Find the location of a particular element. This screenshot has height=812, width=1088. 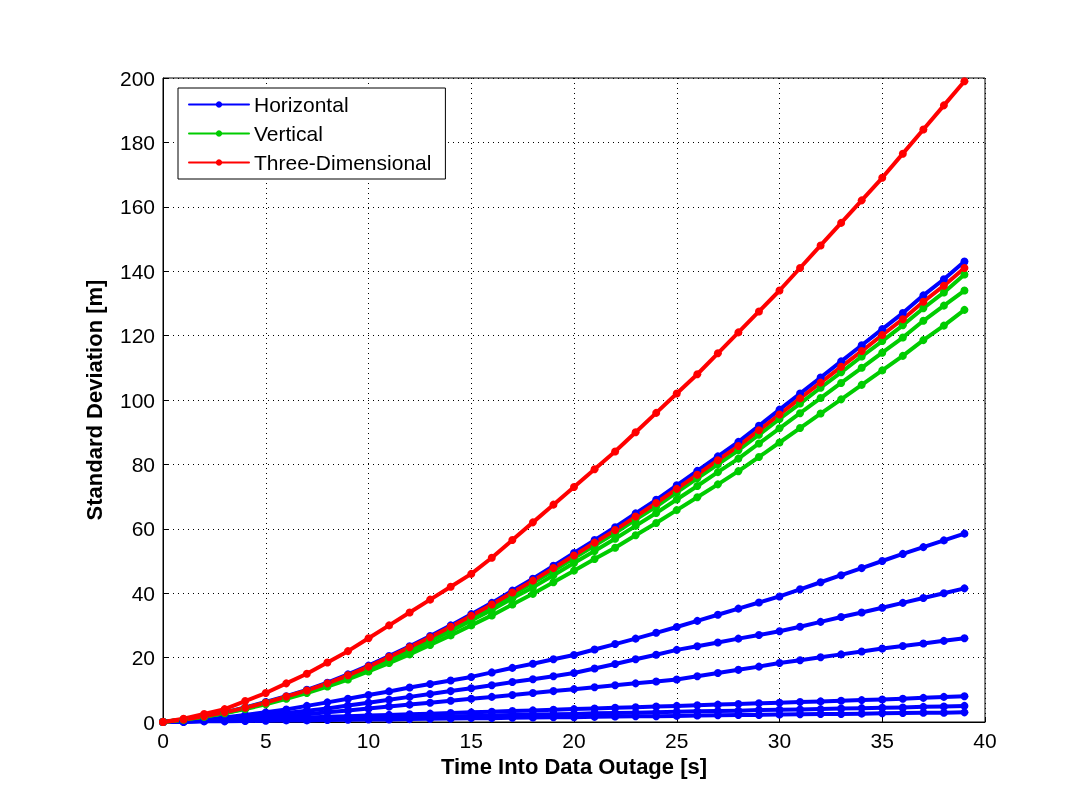

y-tick-label: 200 is located at coordinates (137, 78).